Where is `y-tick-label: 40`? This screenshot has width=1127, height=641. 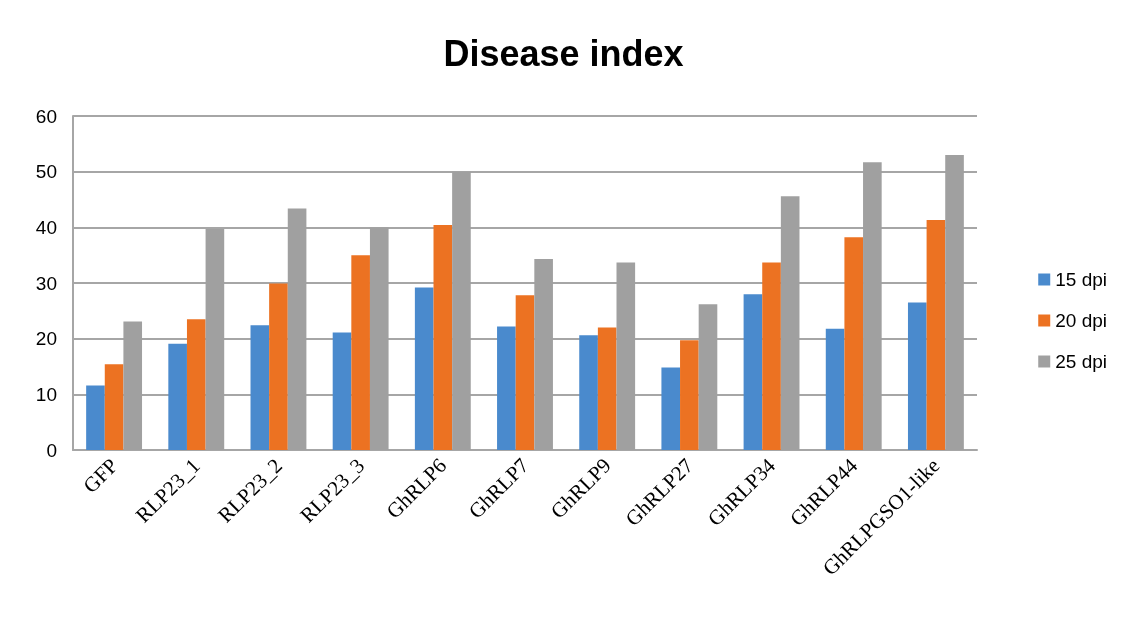 y-tick-label: 40 is located at coordinates (46, 227).